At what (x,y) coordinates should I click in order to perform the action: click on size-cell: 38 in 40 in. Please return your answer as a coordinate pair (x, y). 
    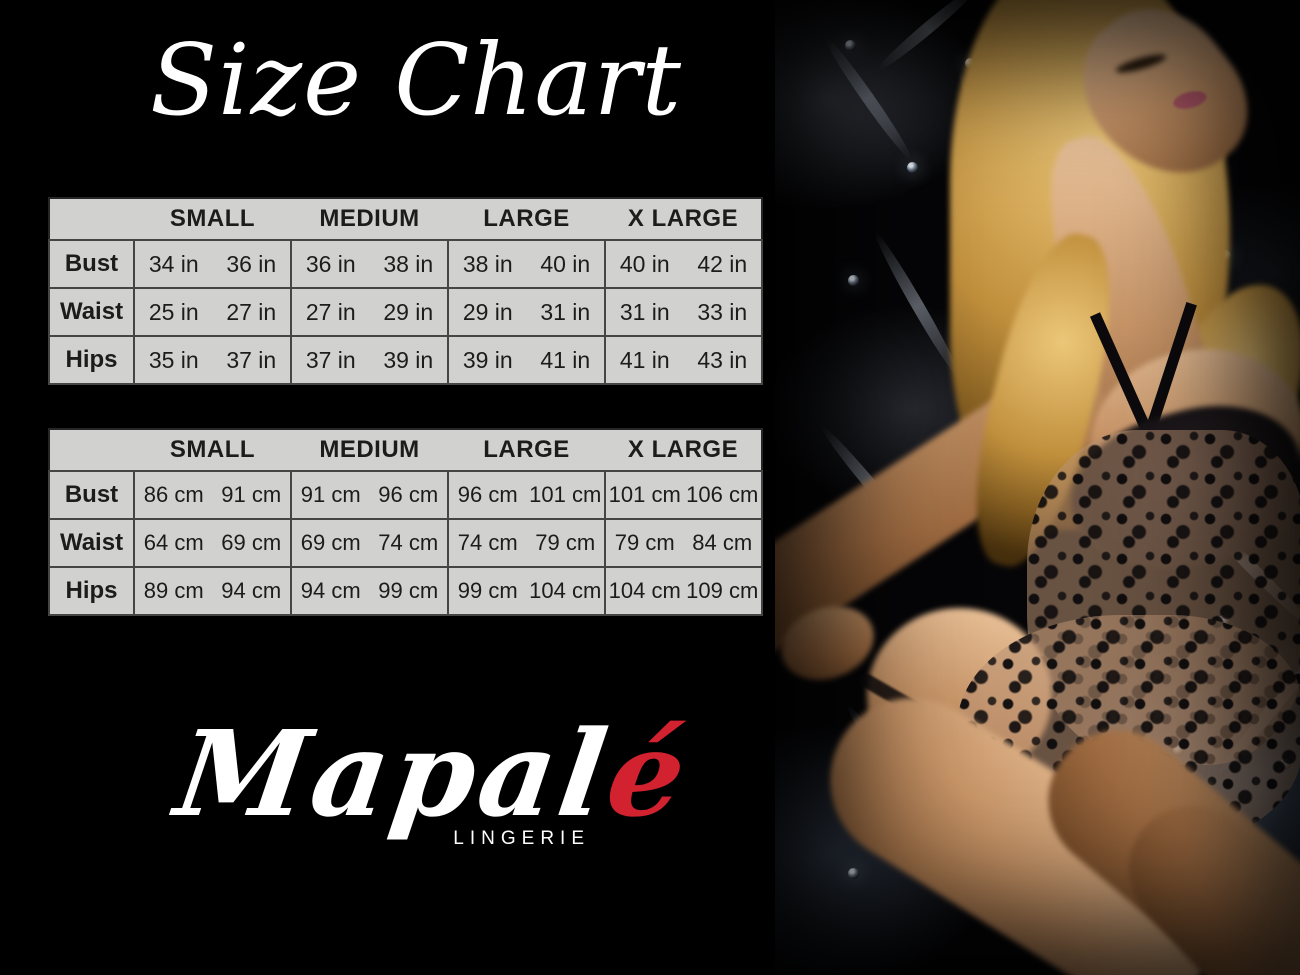
    Looking at the image, I should click on (526, 264).